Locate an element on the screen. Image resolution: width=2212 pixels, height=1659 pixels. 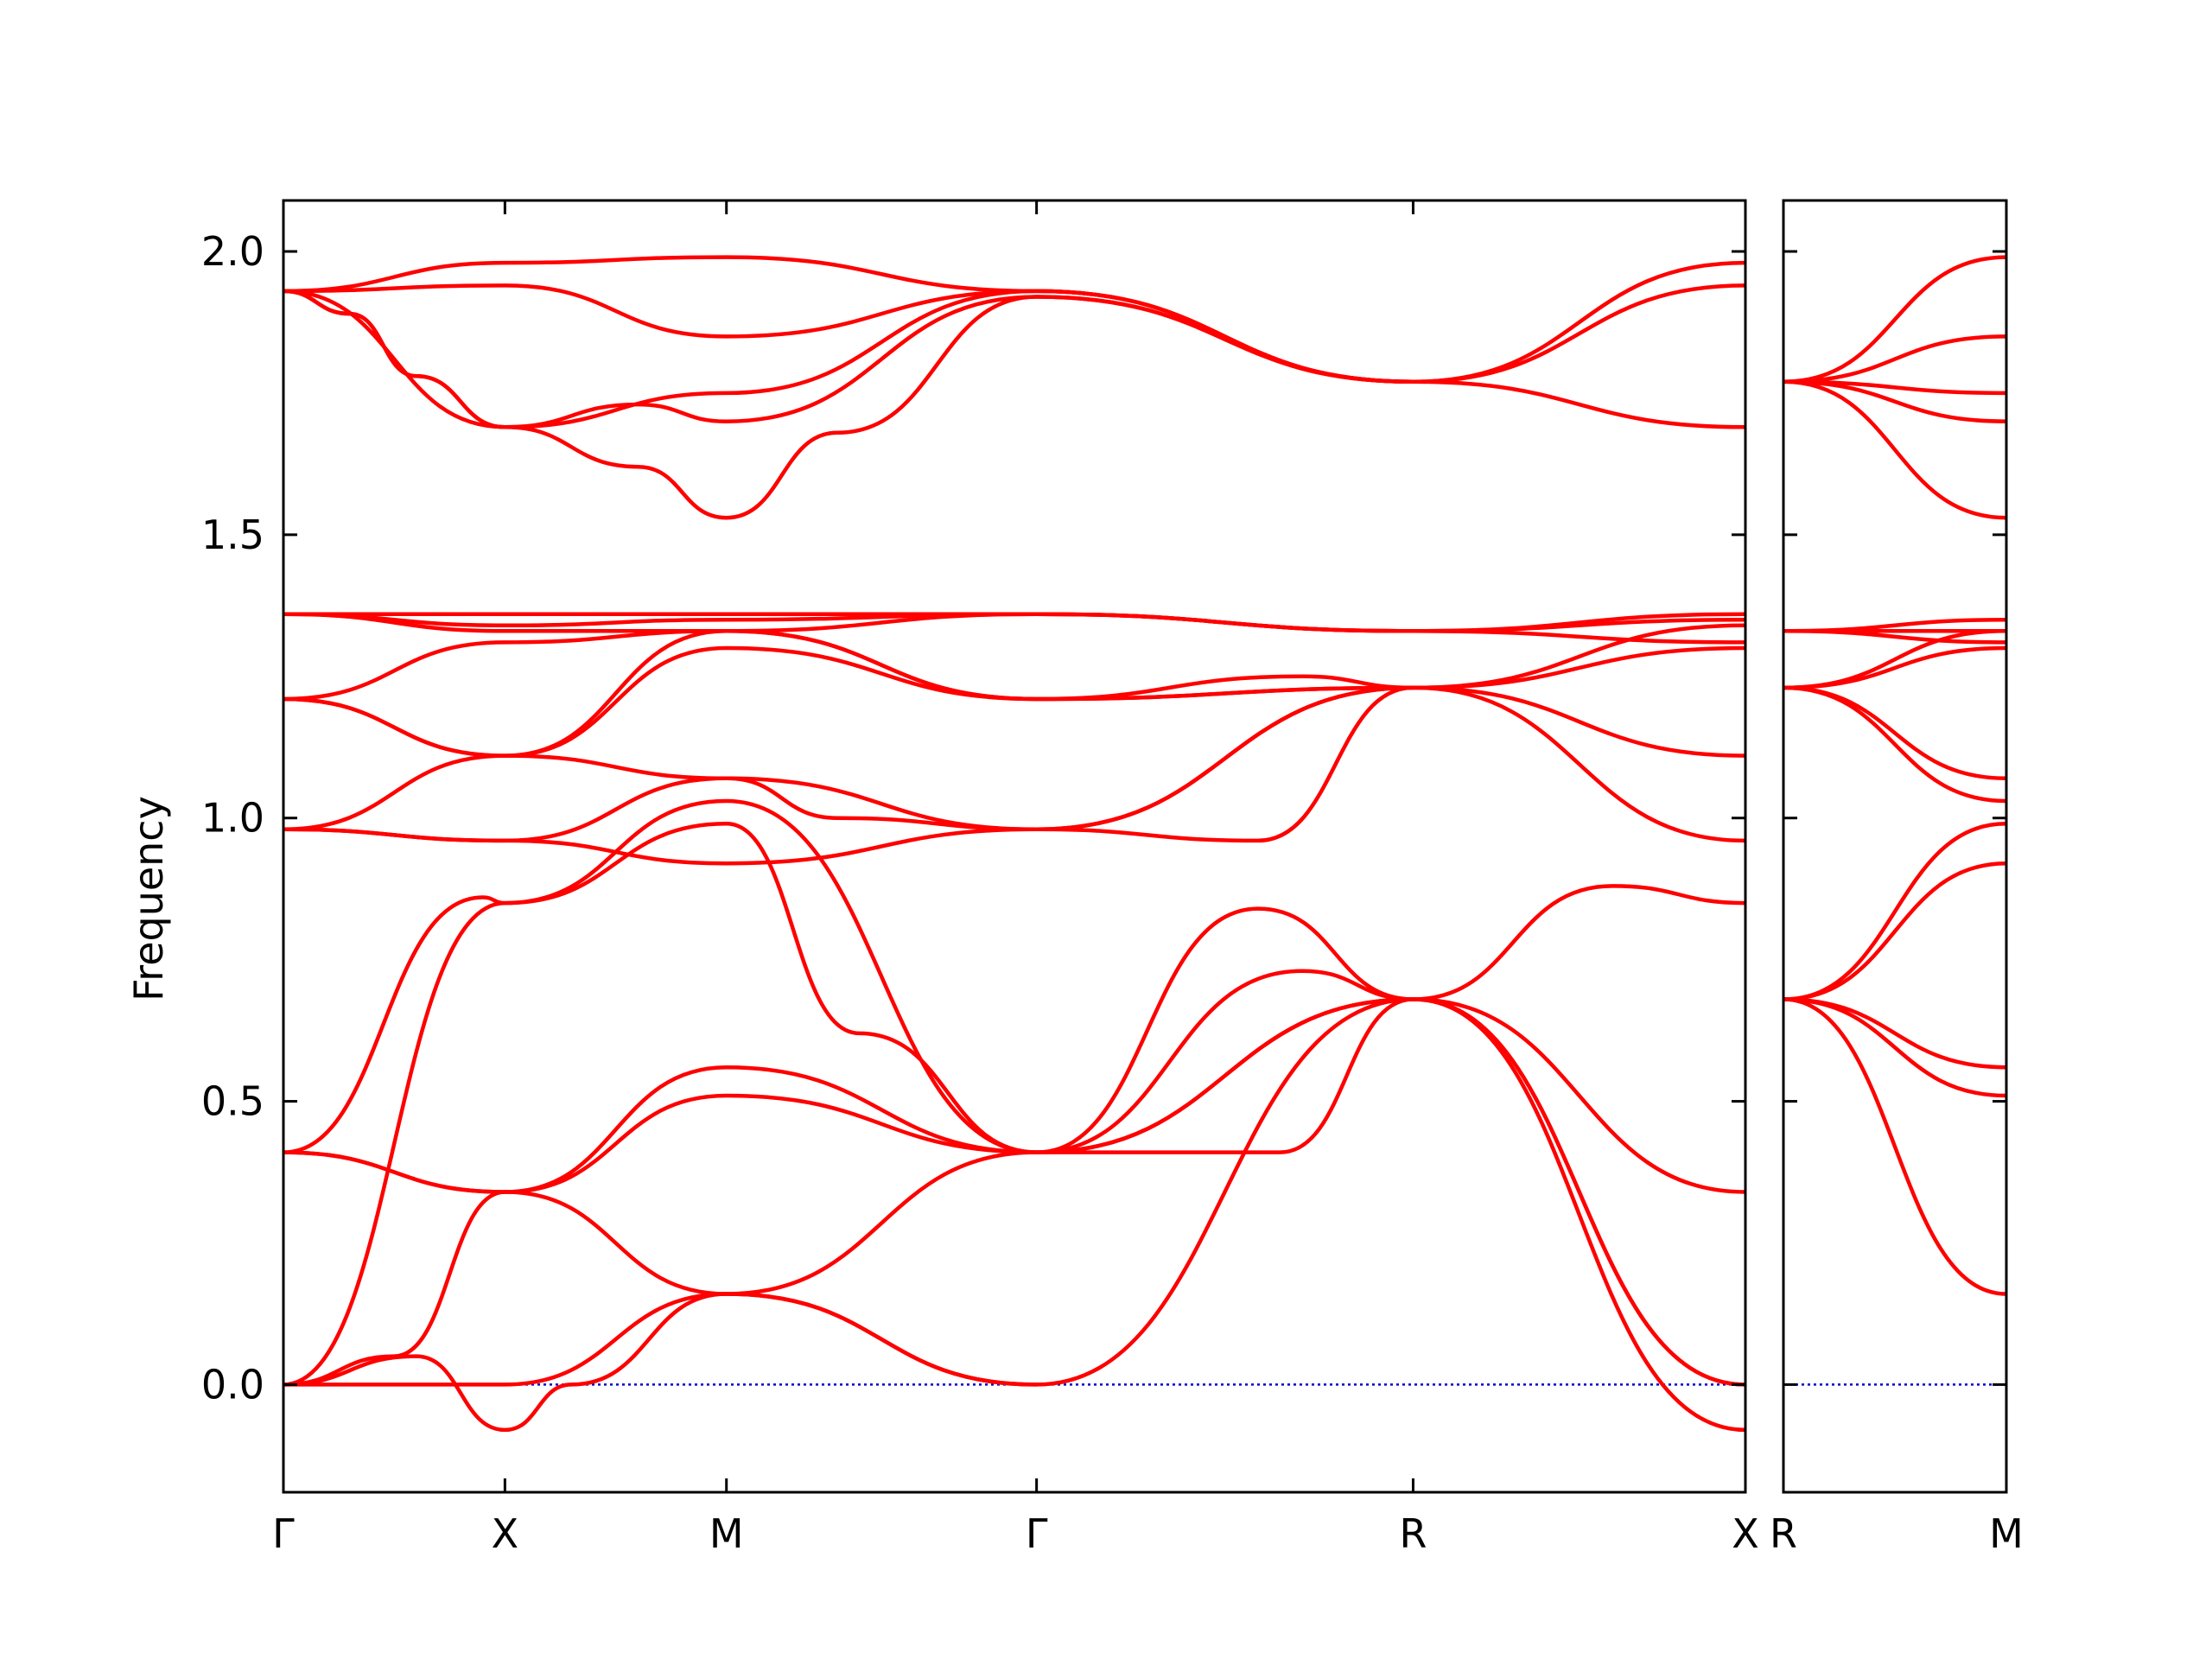
y-tick-label: 0.0 is located at coordinates (232, 1384).